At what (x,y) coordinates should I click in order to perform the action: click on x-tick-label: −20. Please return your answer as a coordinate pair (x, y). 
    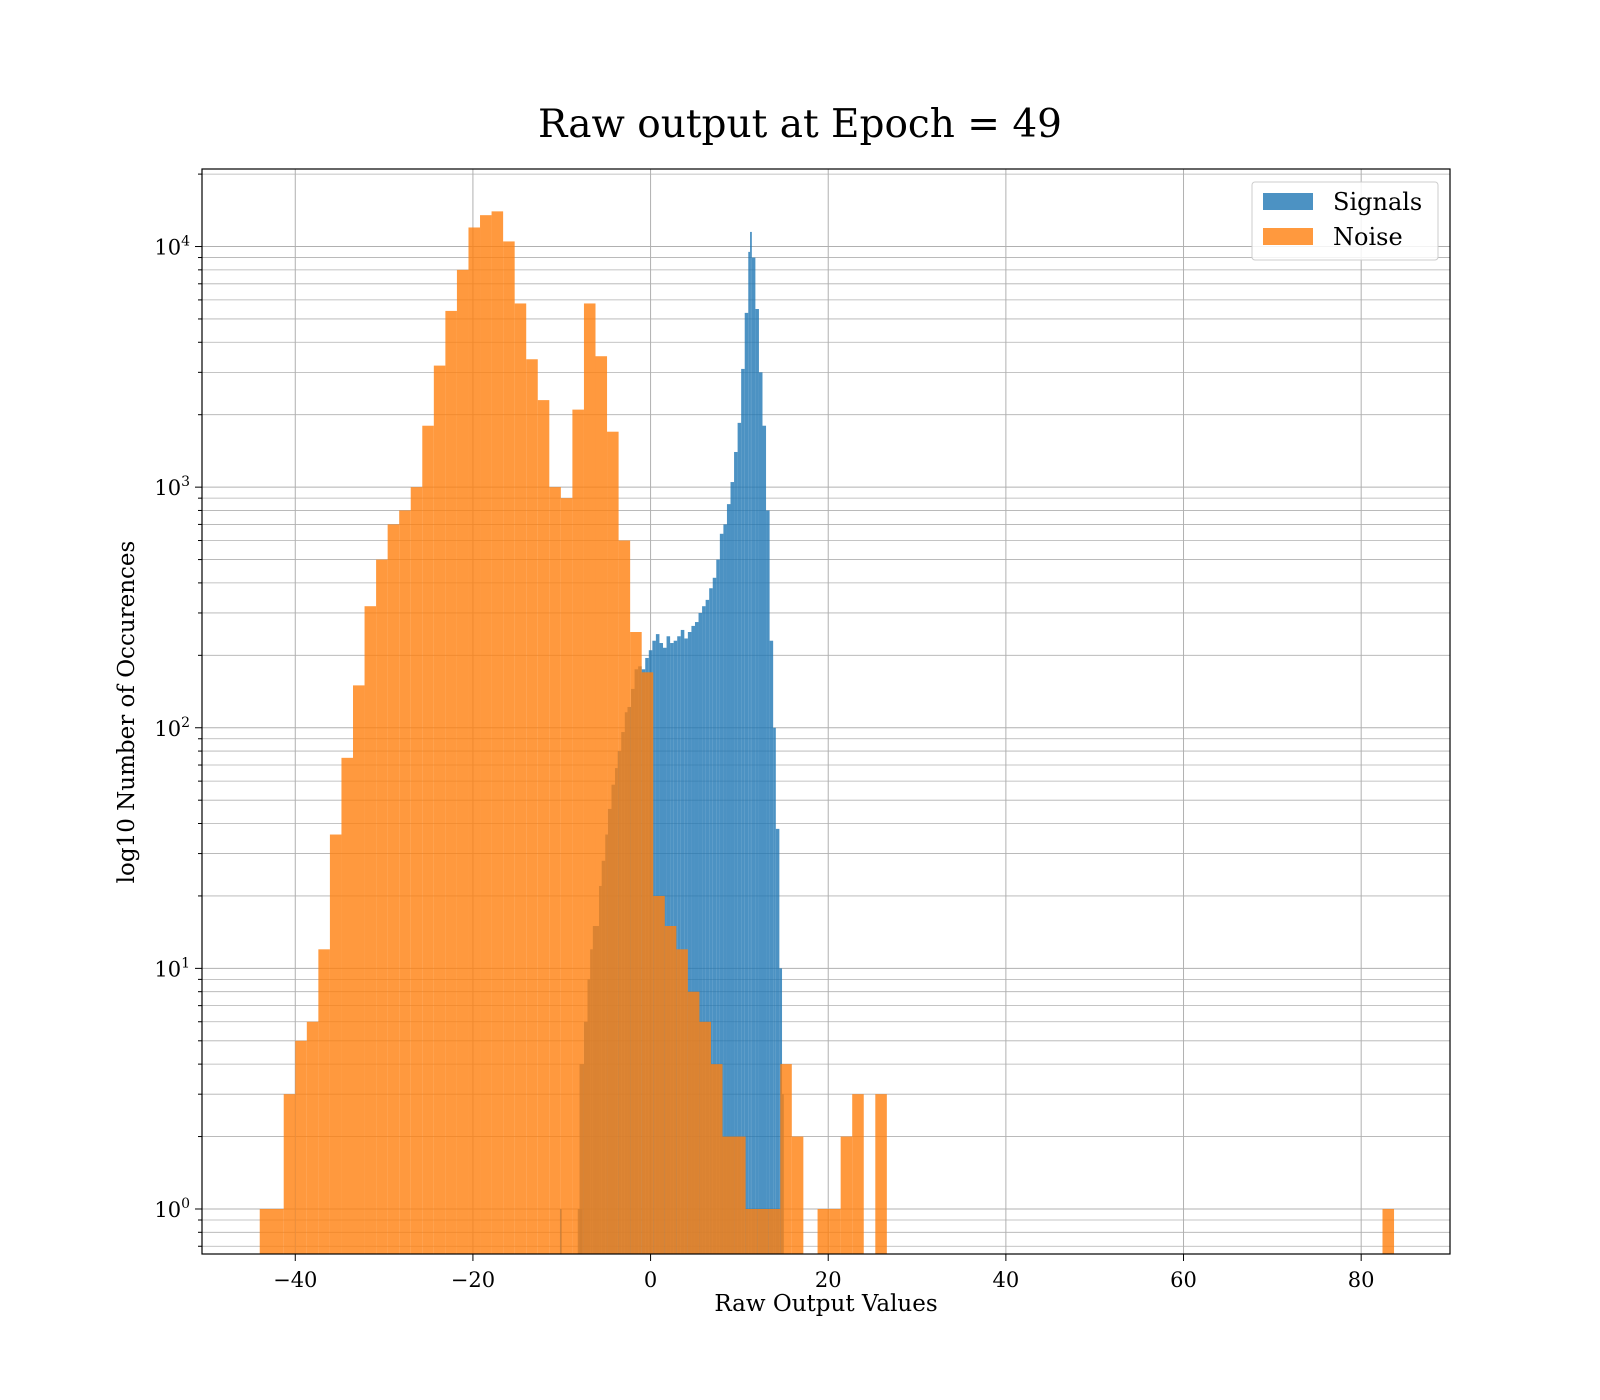
    Looking at the image, I should click on (473, 1280).